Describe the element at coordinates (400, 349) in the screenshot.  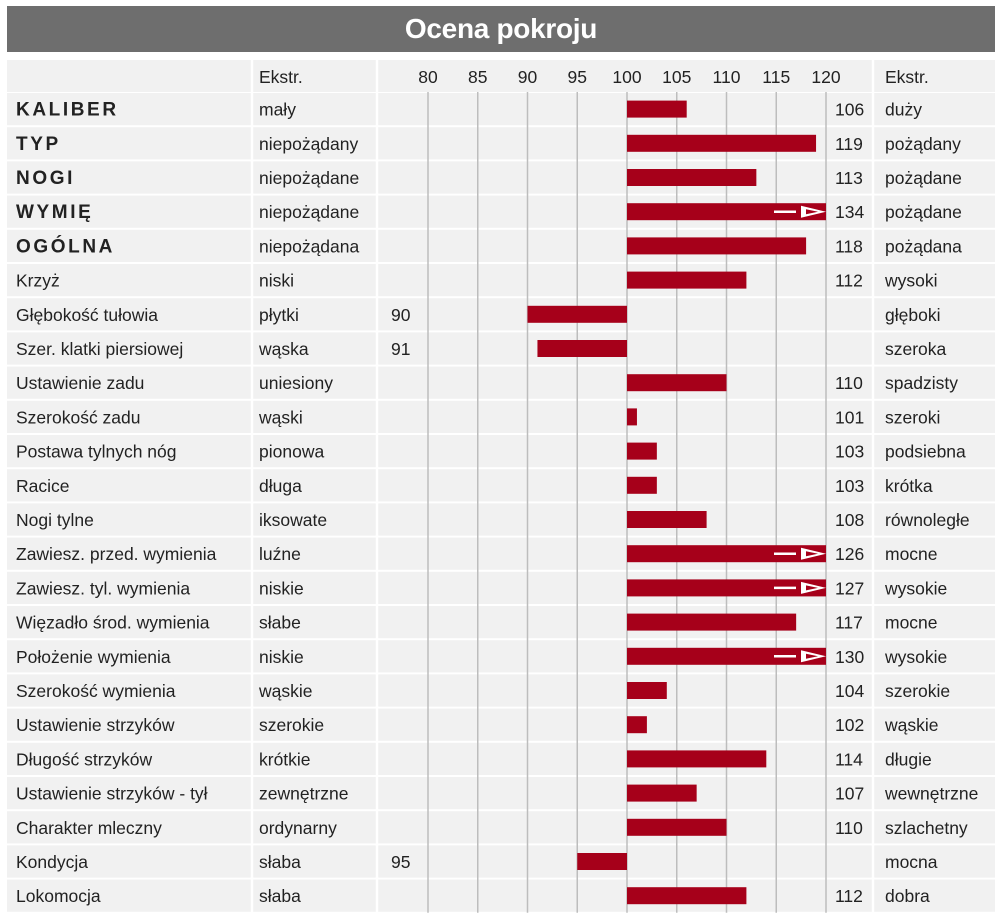
I see `value-label: 91` at that location.